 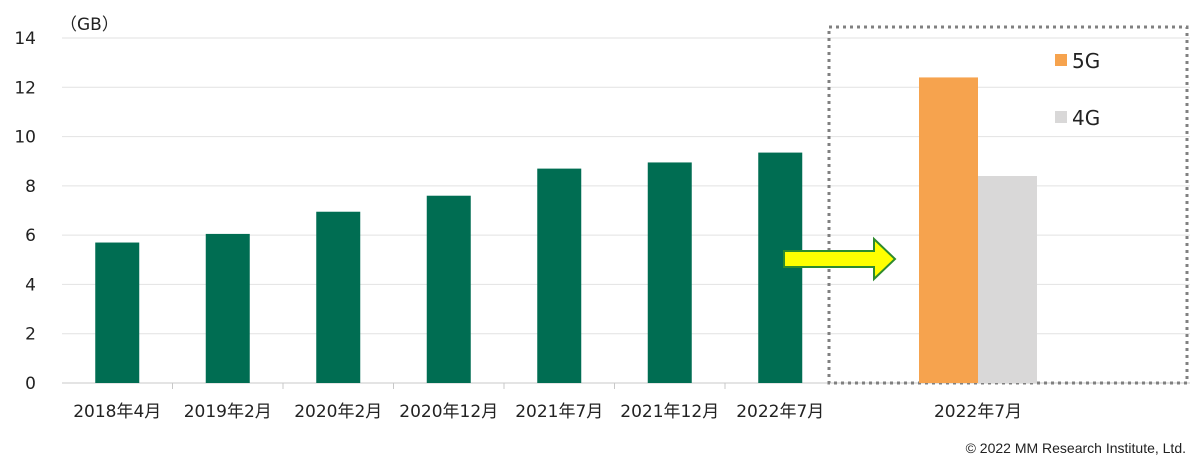 I want to click on y-tick-label: 14, so click(x=25, y=39).